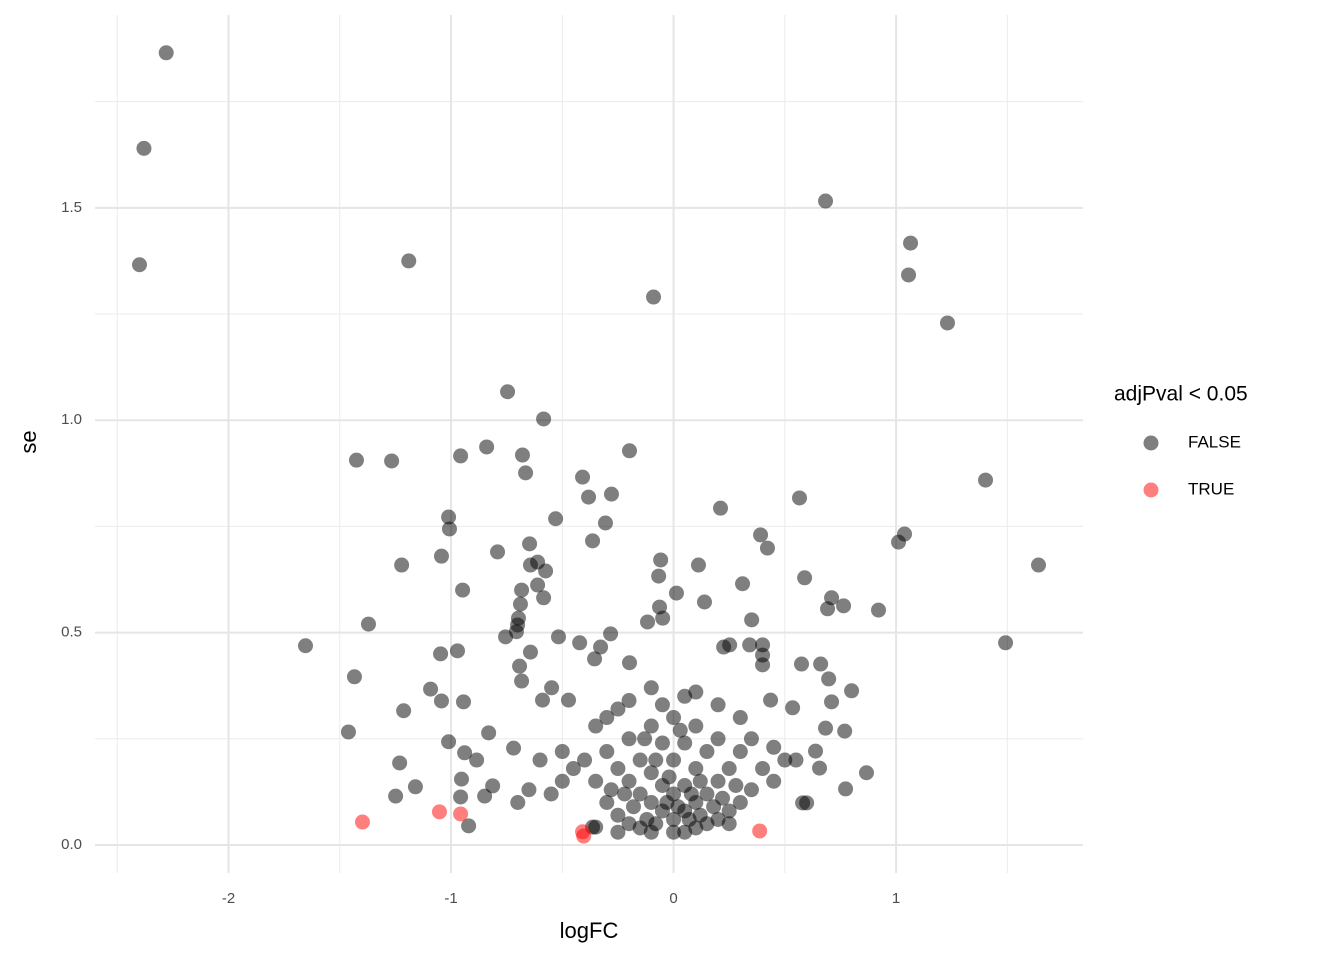  Describe the element at coordinates (71, 632) in the screenshot. I see `y-tick-label: 0.5` at that location.